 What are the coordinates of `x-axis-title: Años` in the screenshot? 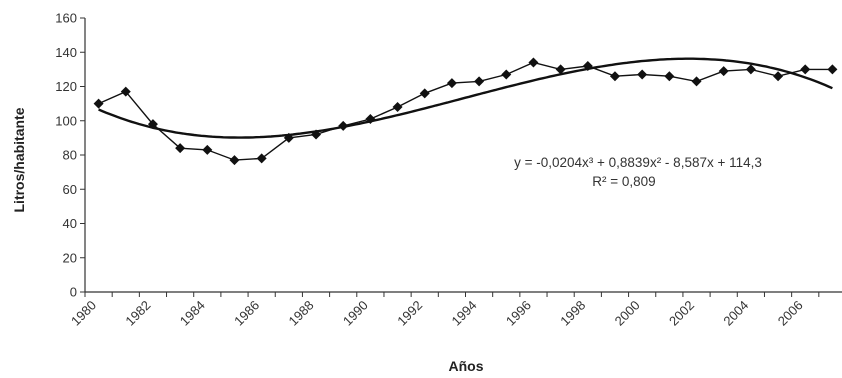 It's located at (466, 366).